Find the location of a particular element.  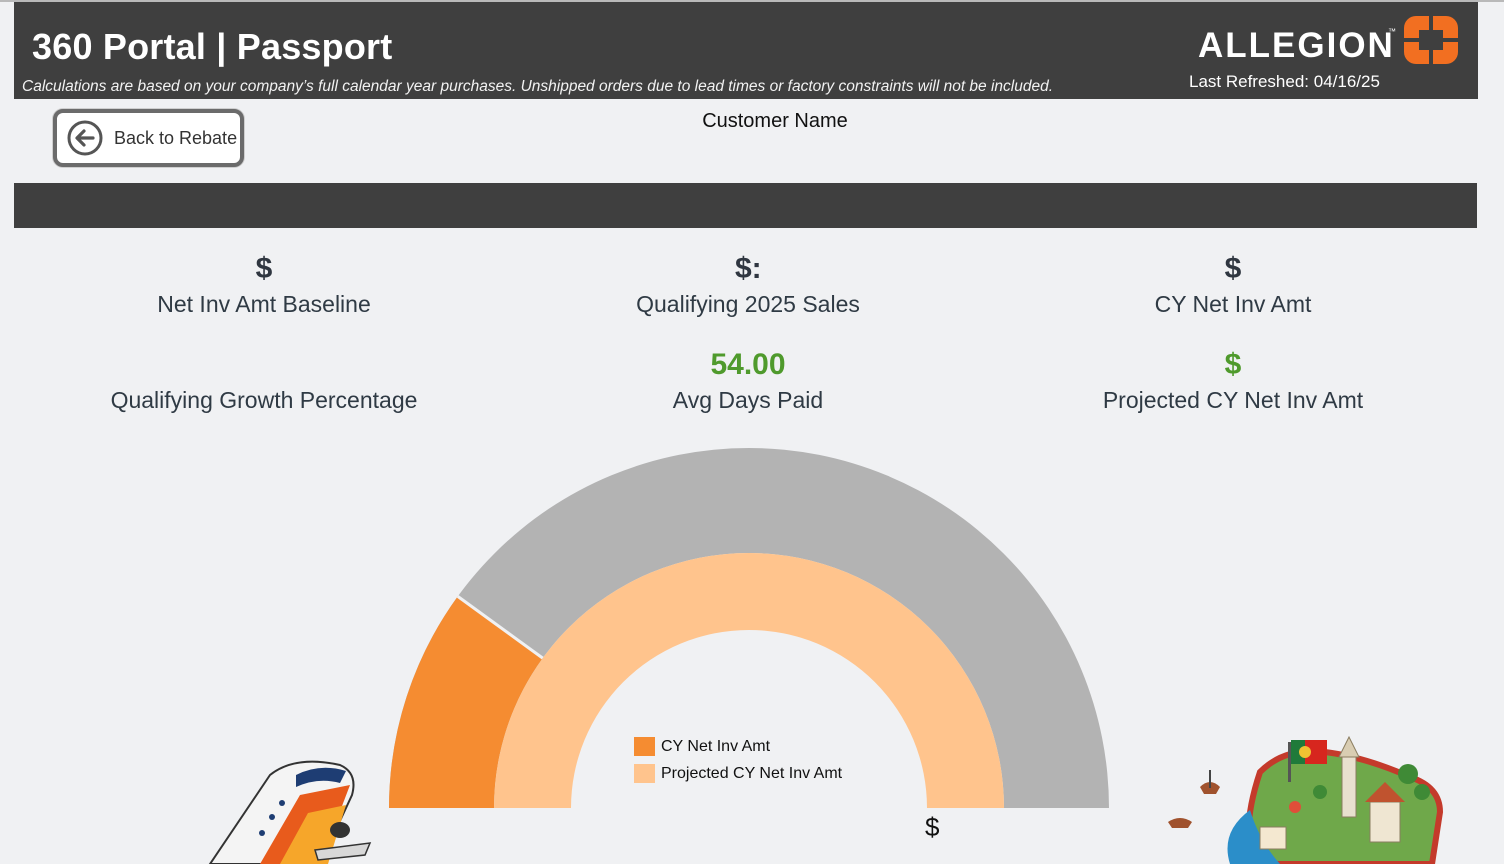

kpi-label: Qualifying 2025 Sales is located at coordinates (748, 304).